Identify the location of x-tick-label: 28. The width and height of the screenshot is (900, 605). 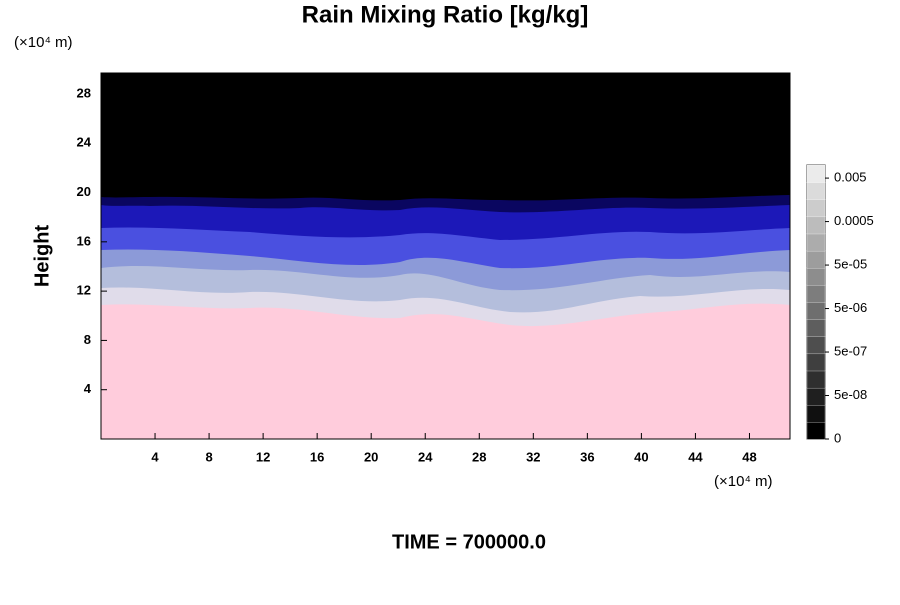
(479, 456).